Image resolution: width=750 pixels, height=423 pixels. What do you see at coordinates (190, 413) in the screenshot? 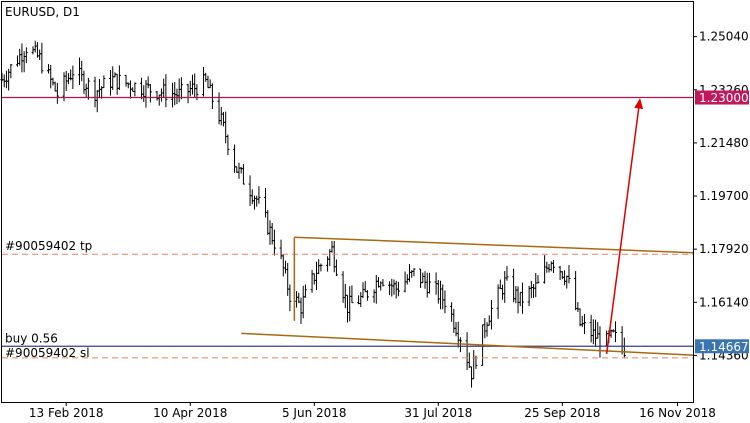
I see `time-axis-label: 10 Apr 2018` at bounding box center [190, 413].